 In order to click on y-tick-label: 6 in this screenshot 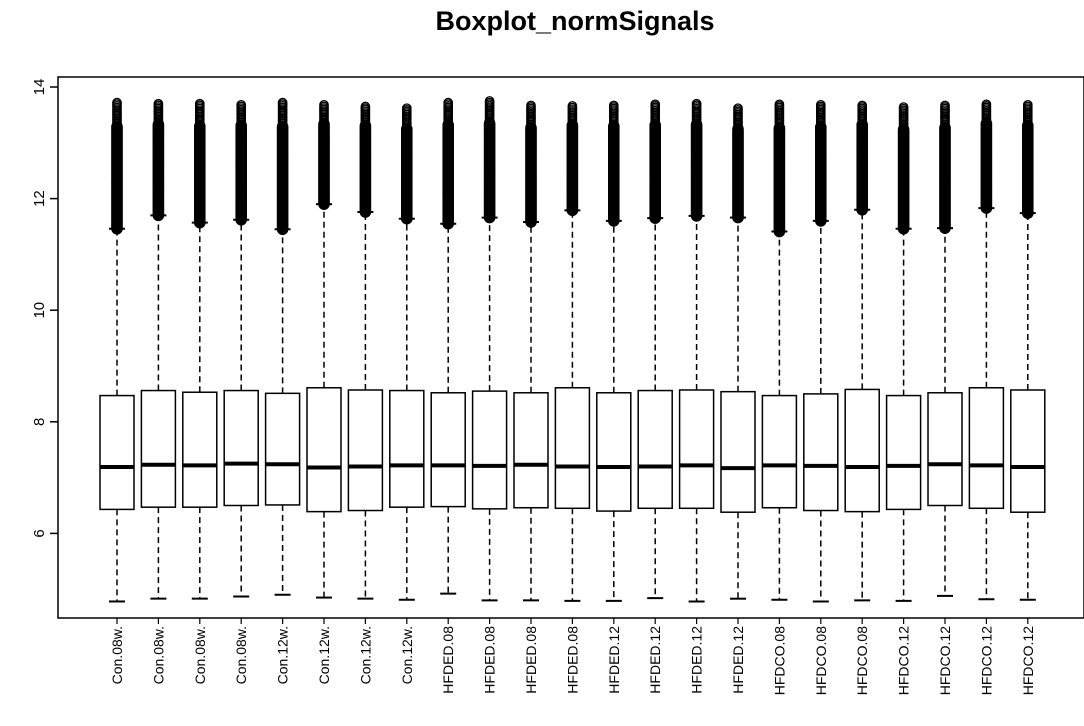, I will do `click(39, 533)`.